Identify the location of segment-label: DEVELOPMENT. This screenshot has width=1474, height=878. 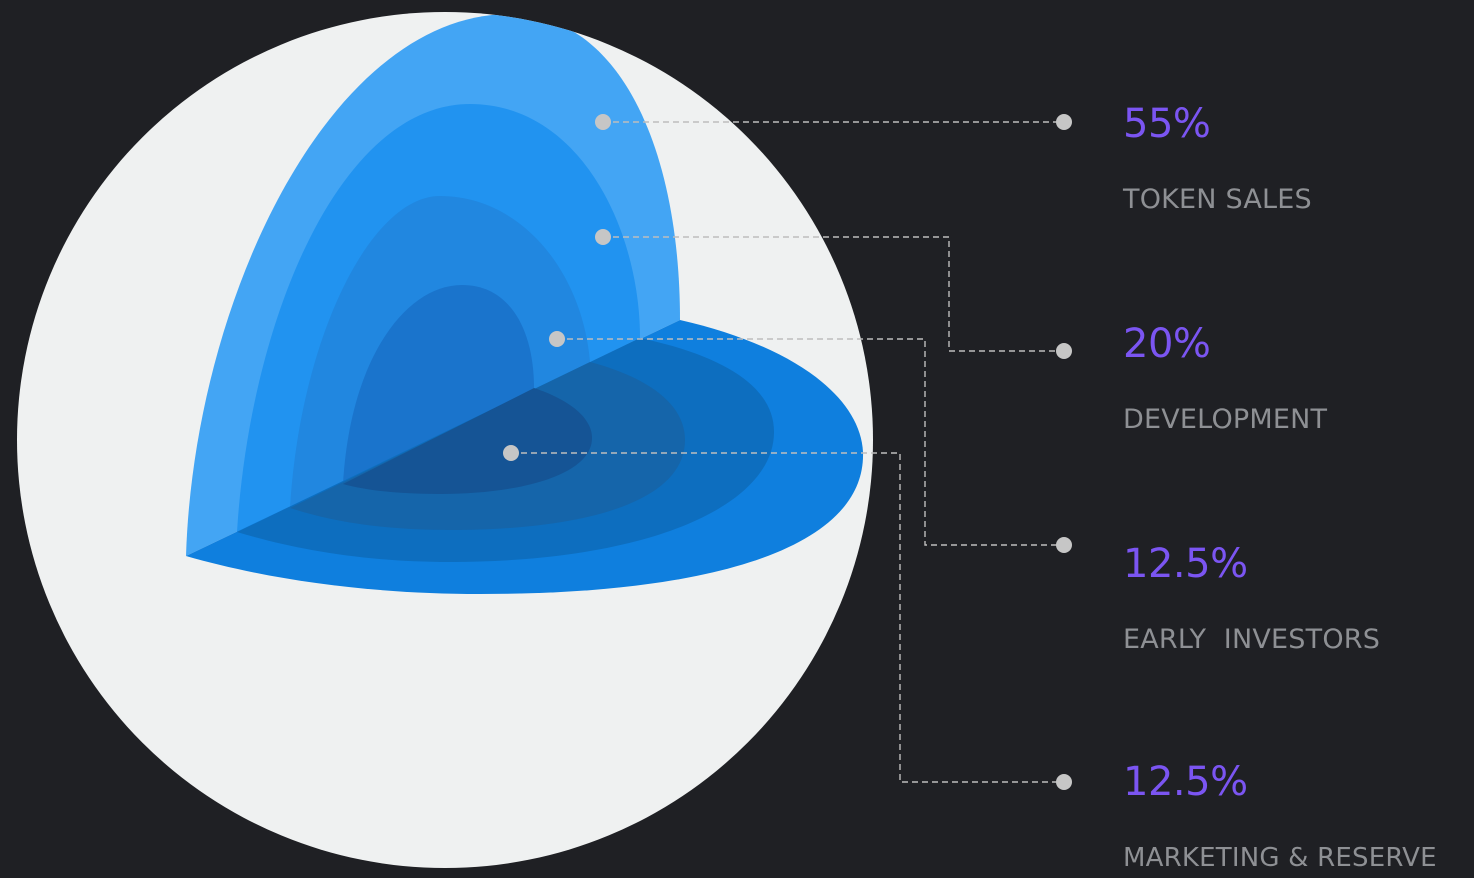
(1225, 419).